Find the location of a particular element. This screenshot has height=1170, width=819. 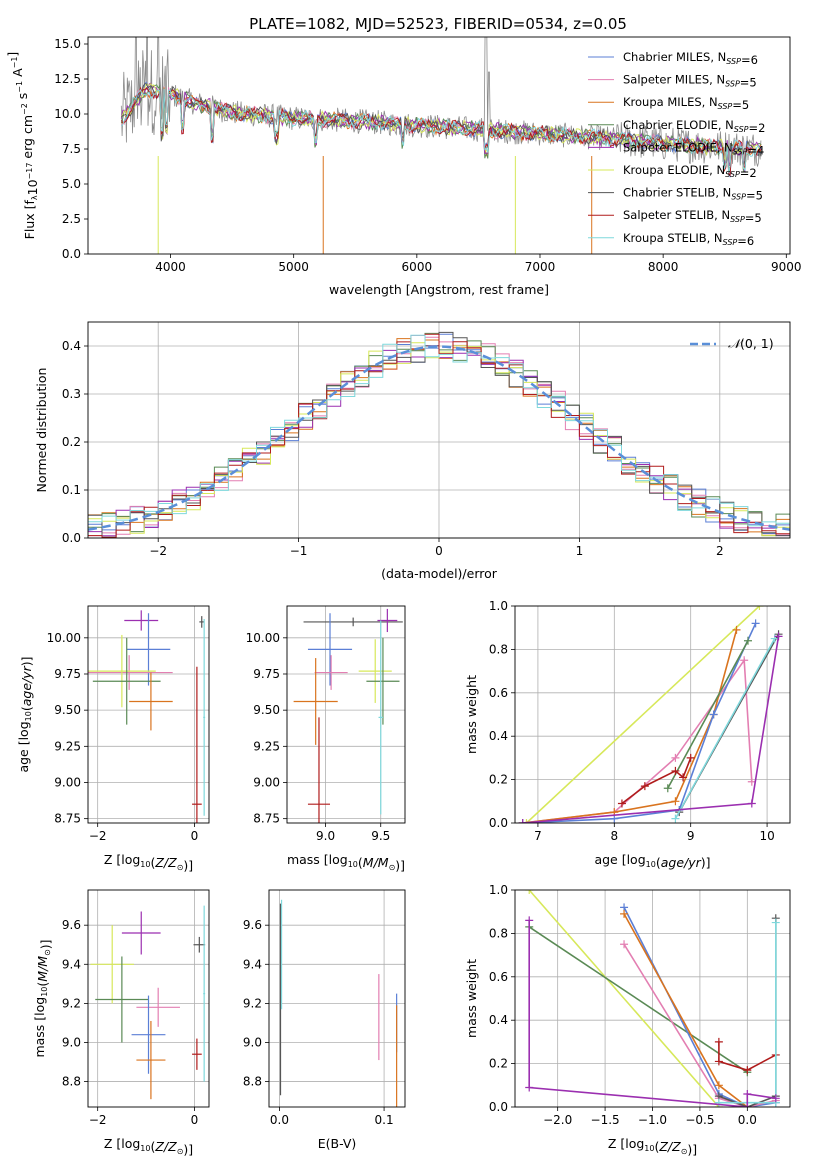

x-tick-label: 8 is located at coordinates (614, 836).